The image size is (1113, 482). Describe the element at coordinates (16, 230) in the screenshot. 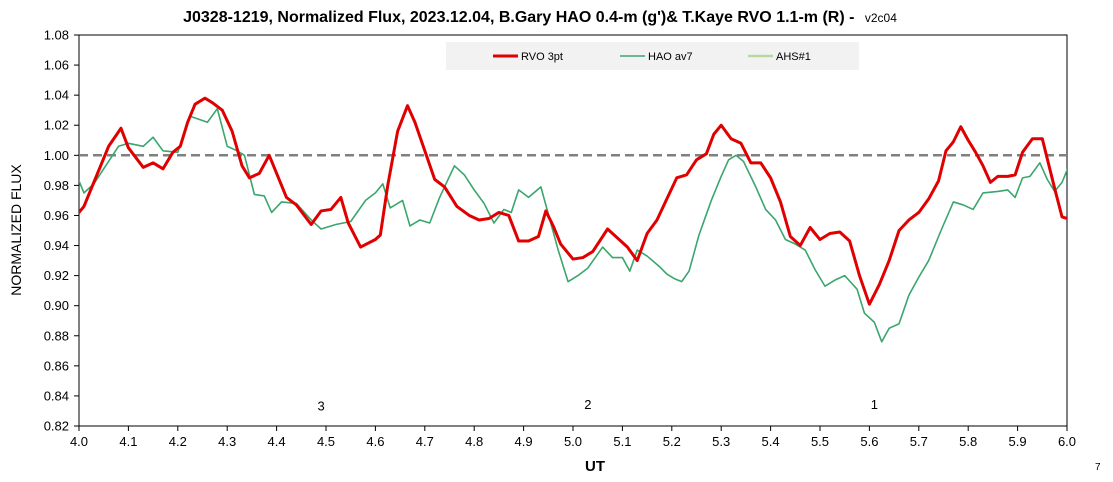

I see `y-axis-label: NORMALIZED FLUX` at that location.